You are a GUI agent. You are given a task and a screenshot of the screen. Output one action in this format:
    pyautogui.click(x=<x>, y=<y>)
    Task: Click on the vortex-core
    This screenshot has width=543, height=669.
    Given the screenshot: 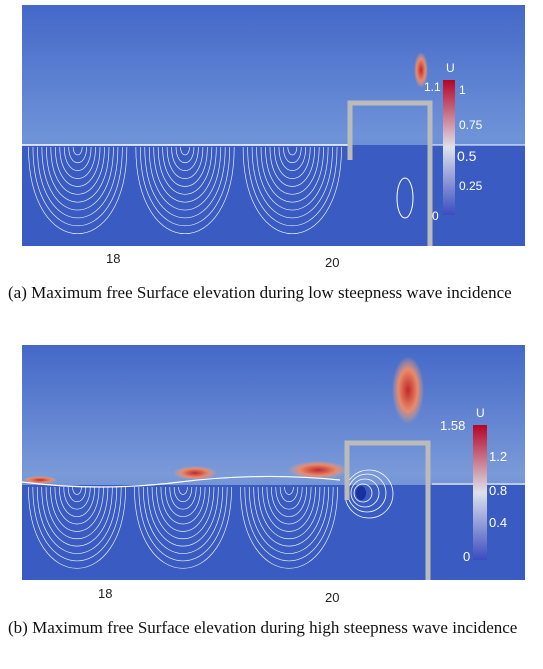 What is the action you would take?
    pyautogui.click(x=361, y=493)
    